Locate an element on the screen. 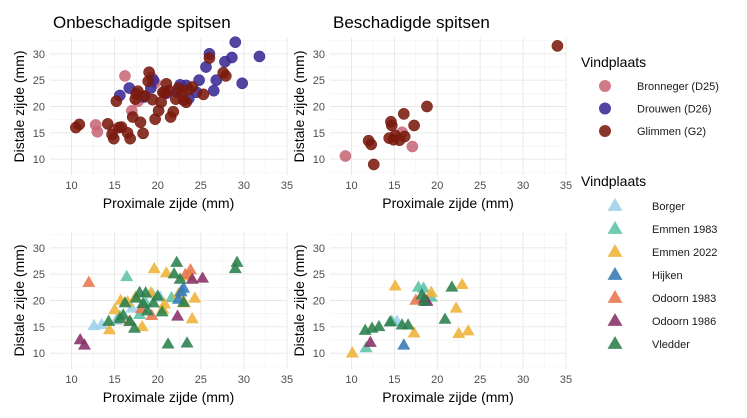 This screenshot has width=747, height=418. legend-label: Bronneger (D25) is located at coordinates (678, 87).